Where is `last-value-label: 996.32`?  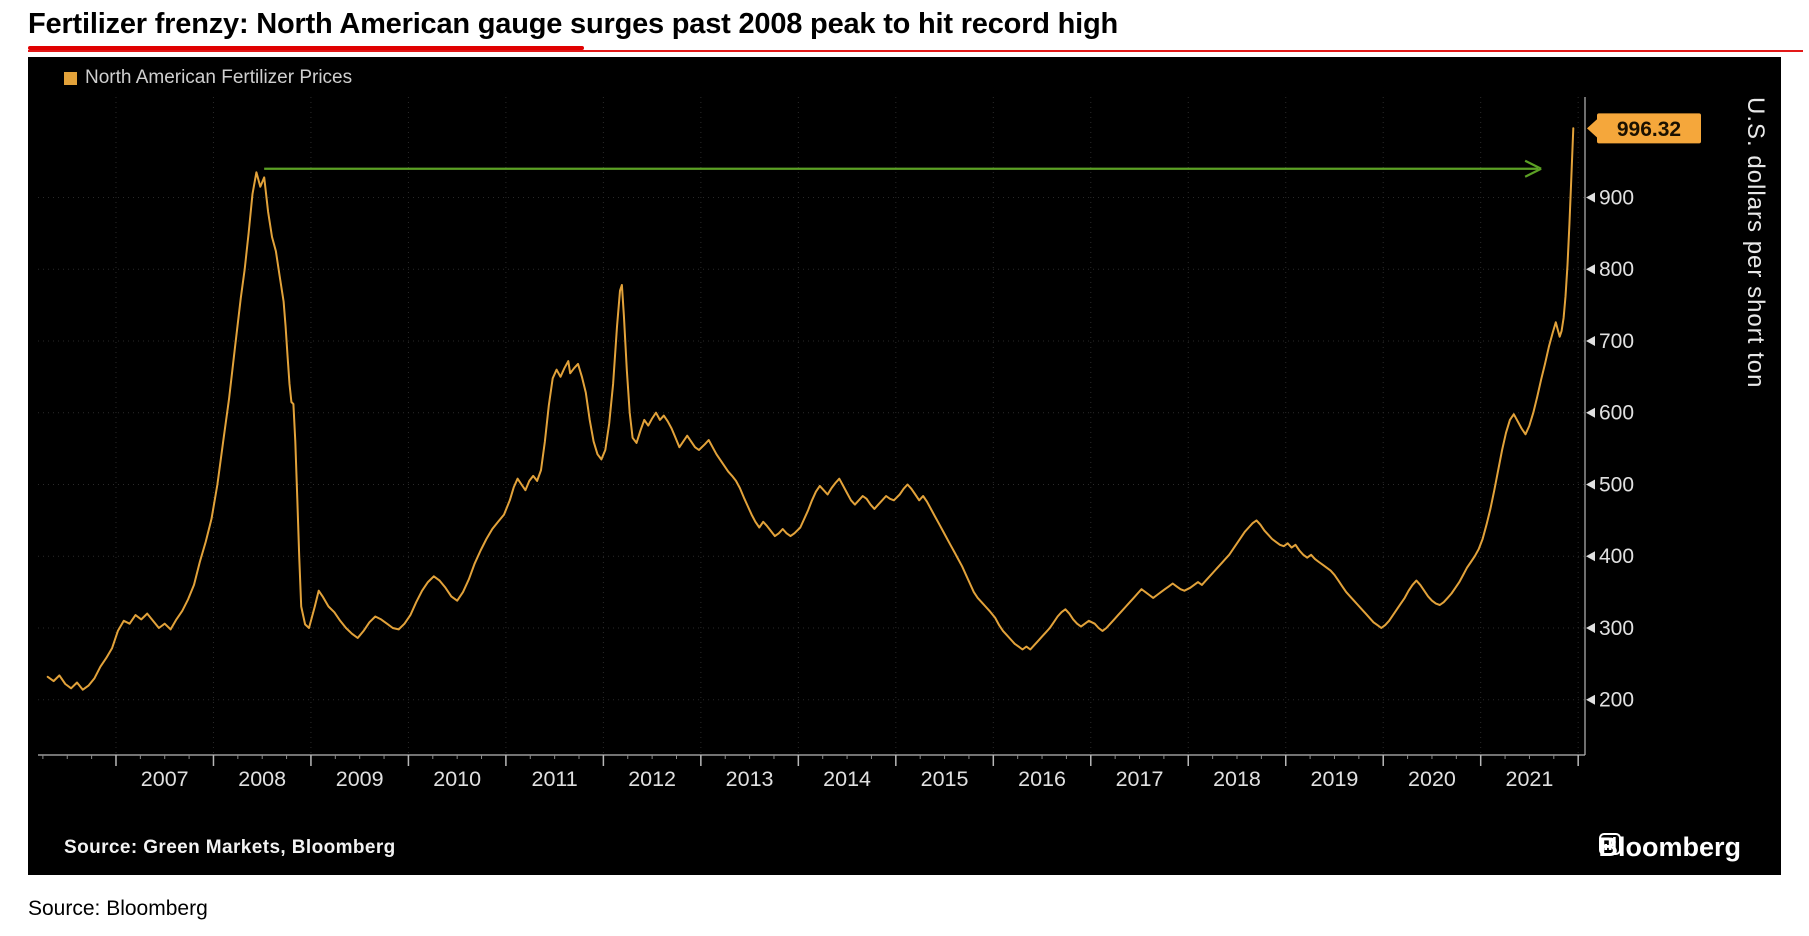 last-value-label: 996.32 is located at coordinates (1649, 129).